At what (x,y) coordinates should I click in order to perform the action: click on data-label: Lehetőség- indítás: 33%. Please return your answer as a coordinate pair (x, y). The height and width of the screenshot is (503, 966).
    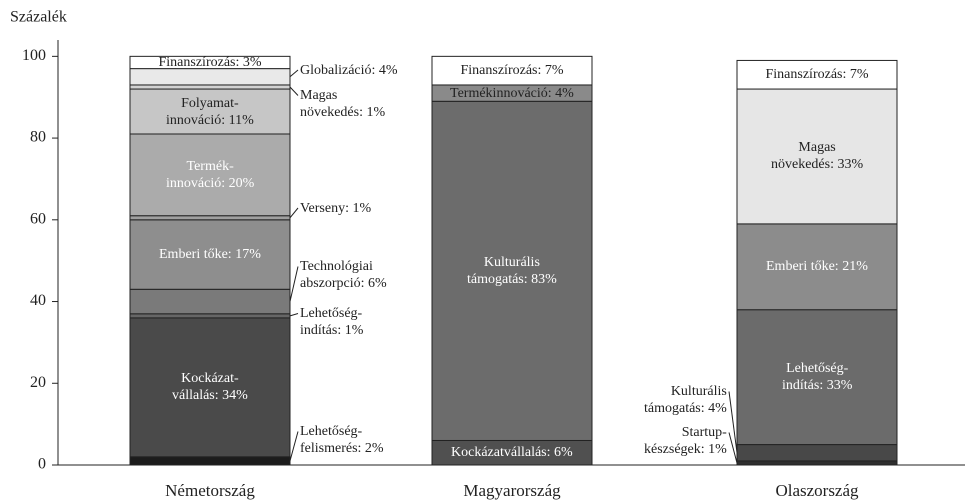
    Looking at the image, I should click on (817, 377).